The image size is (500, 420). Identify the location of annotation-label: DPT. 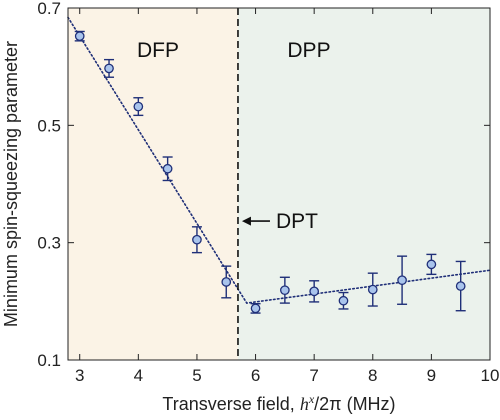
(297, 221).